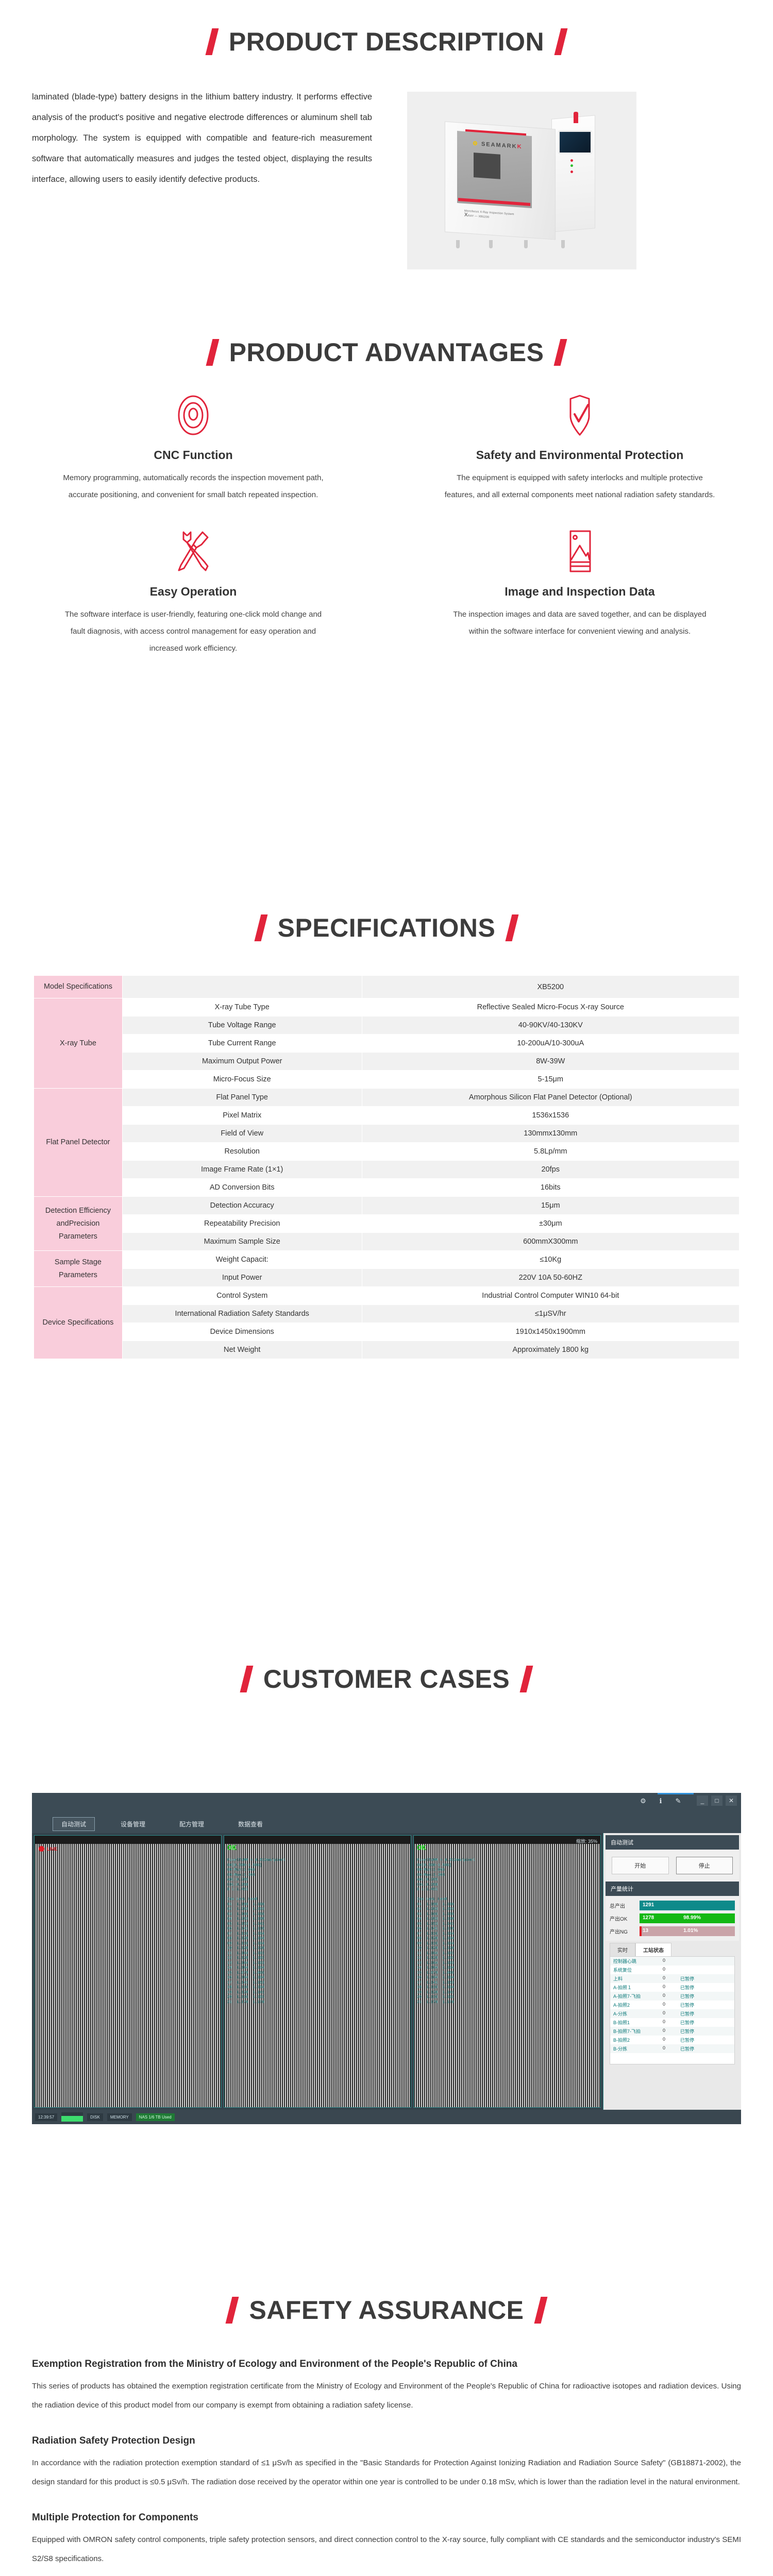 The image size is (773, 2576). What do you see at coordinates (387, 1151) in the screenshot?
I see `spec-row: Resolution 5.8Lp/mm` at bounding box center [387, 1151].